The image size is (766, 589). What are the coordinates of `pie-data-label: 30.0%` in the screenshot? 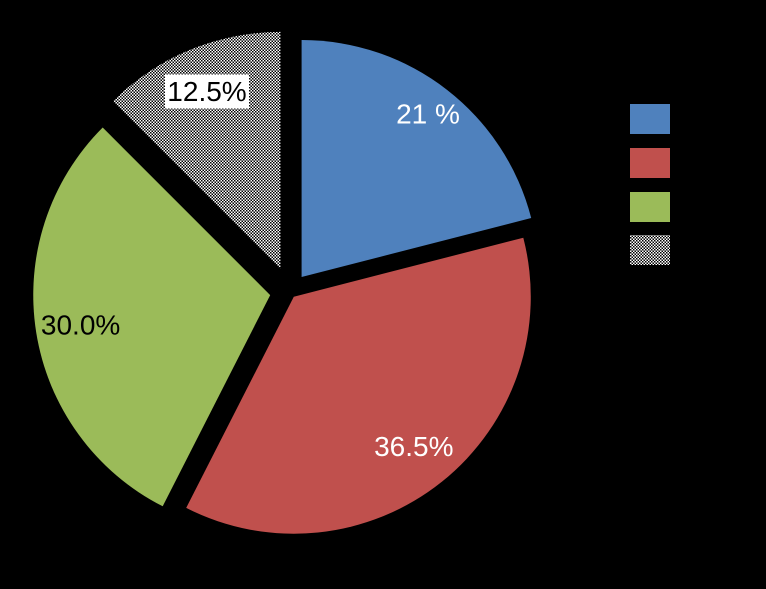 It's located at (80, 325).